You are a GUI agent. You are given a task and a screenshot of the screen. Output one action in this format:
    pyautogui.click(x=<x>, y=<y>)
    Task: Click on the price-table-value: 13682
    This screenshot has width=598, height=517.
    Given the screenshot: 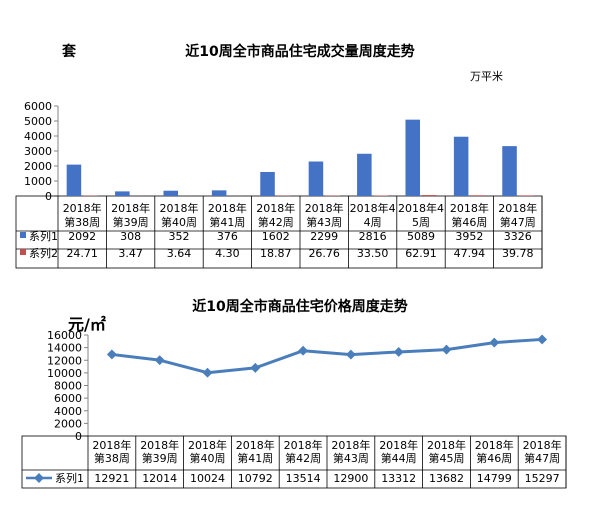 What is the action you would take?
    pyautogui.click(x=446, y=478)
    